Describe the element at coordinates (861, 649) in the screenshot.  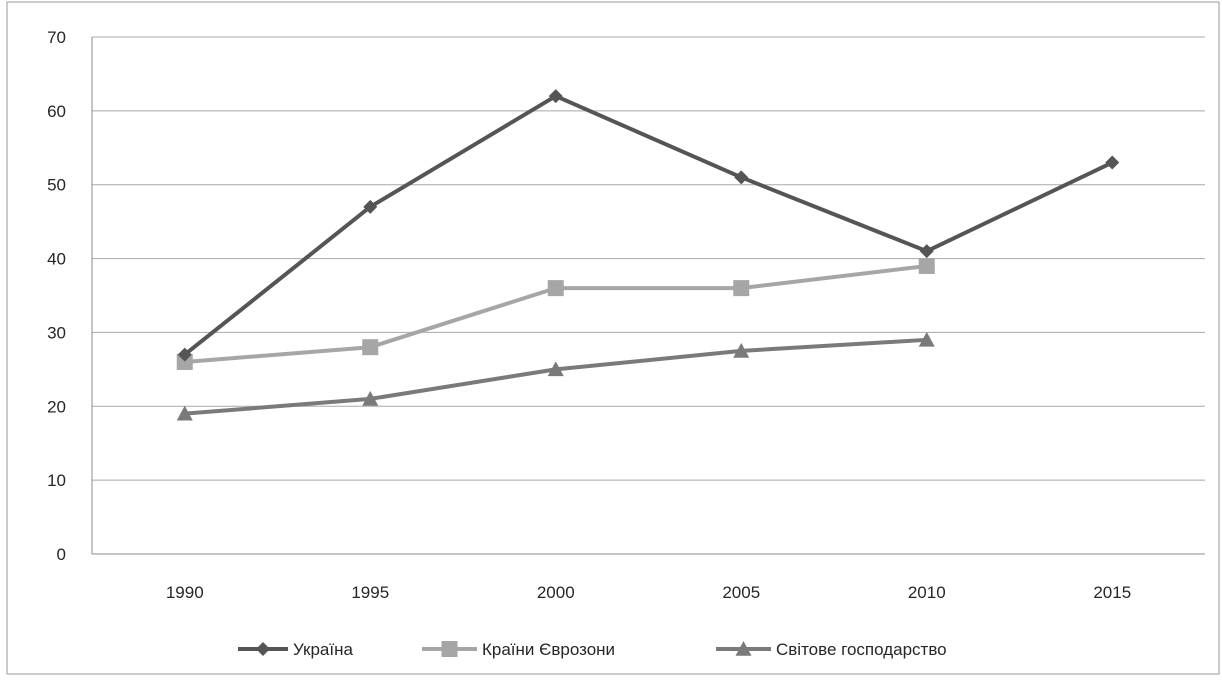
I see `legend-label: Світове господарство` at that location.